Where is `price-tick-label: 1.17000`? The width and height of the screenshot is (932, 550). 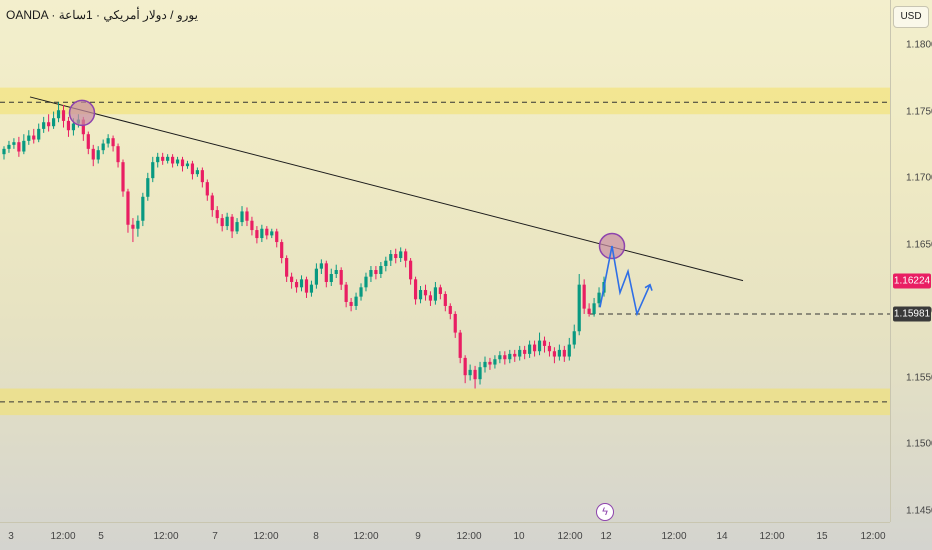
price-tick-label: 1.17000 is located at coordinates (919, 178).